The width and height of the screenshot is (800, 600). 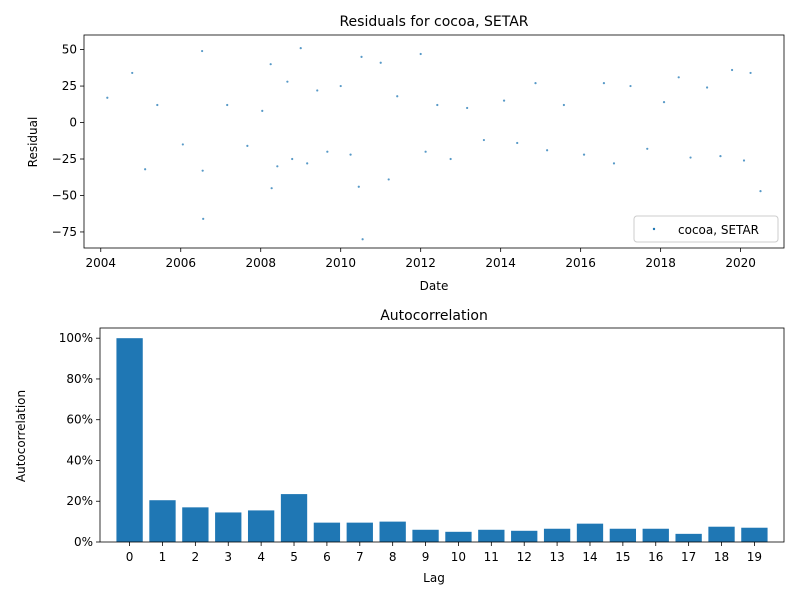 What do you see at coordinates (69, 86) in the screenshot?
I see `residuals-y-tick-label: 25` at bounding box center [69, 86].